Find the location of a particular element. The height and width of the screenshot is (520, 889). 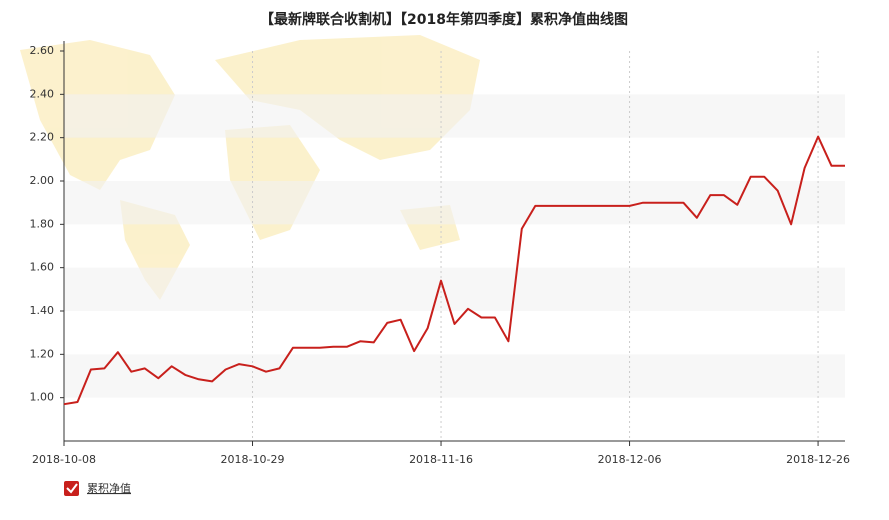

y-tick-label: 1.60 is located at coordinates (42, 267).